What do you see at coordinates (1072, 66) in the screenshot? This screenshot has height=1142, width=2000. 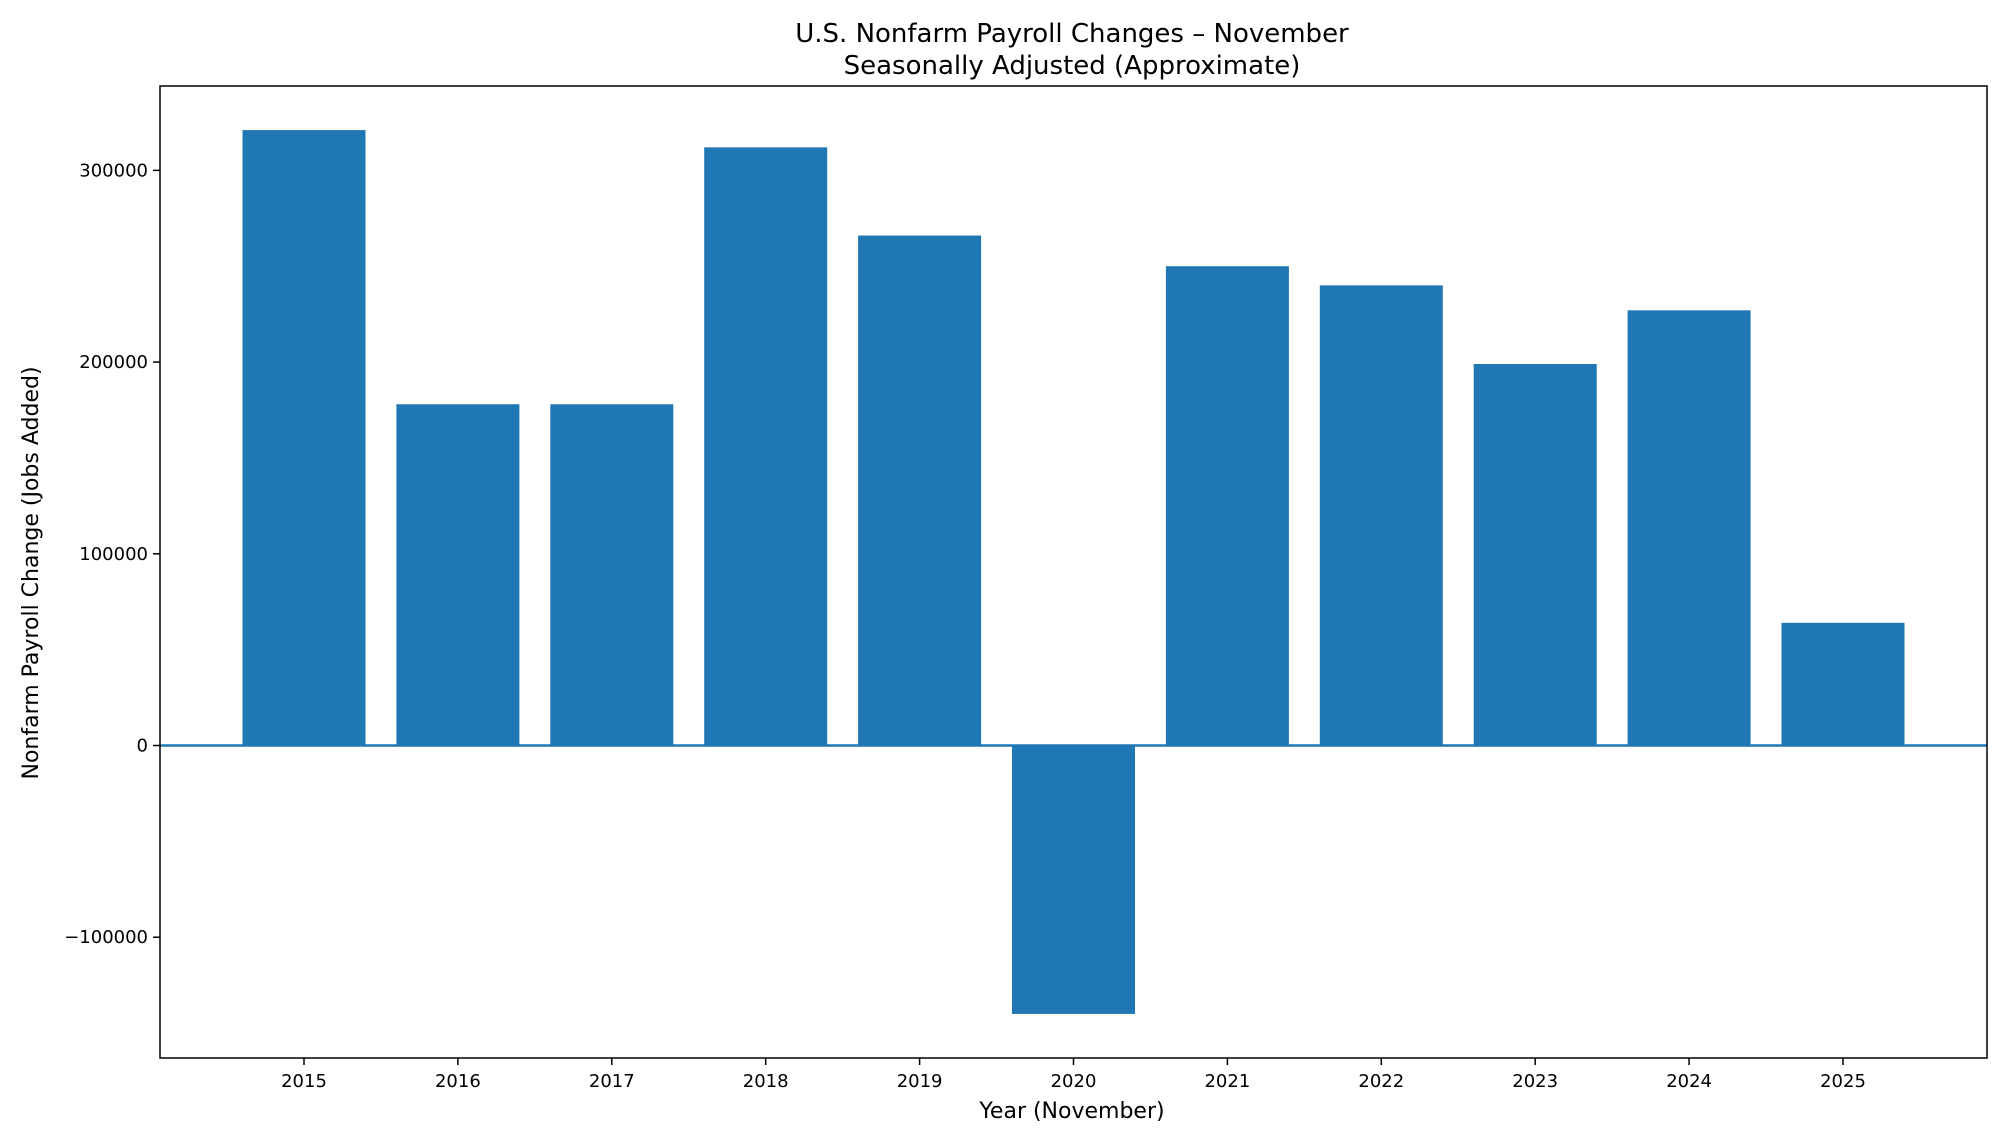 I see `chart-subtitle: Seasonally Adjusted (Approximate)` at bounding box center [1072, 66].